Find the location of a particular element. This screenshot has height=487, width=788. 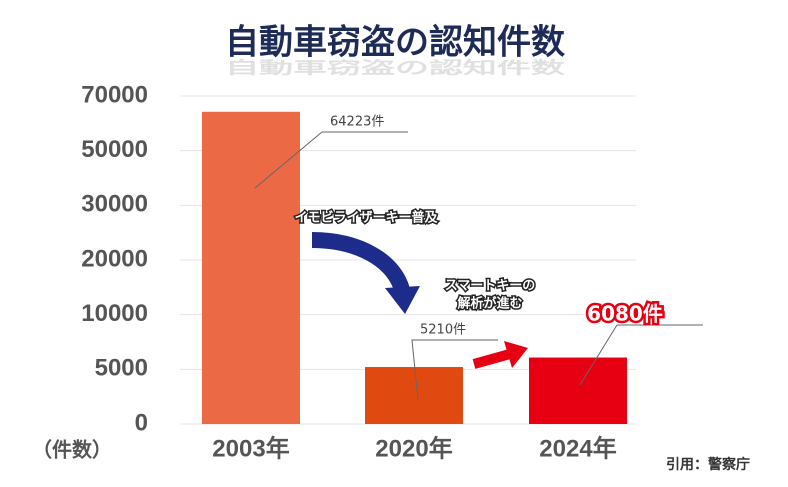

y-tick-label: 20000 is located at coordinates (114, 258).